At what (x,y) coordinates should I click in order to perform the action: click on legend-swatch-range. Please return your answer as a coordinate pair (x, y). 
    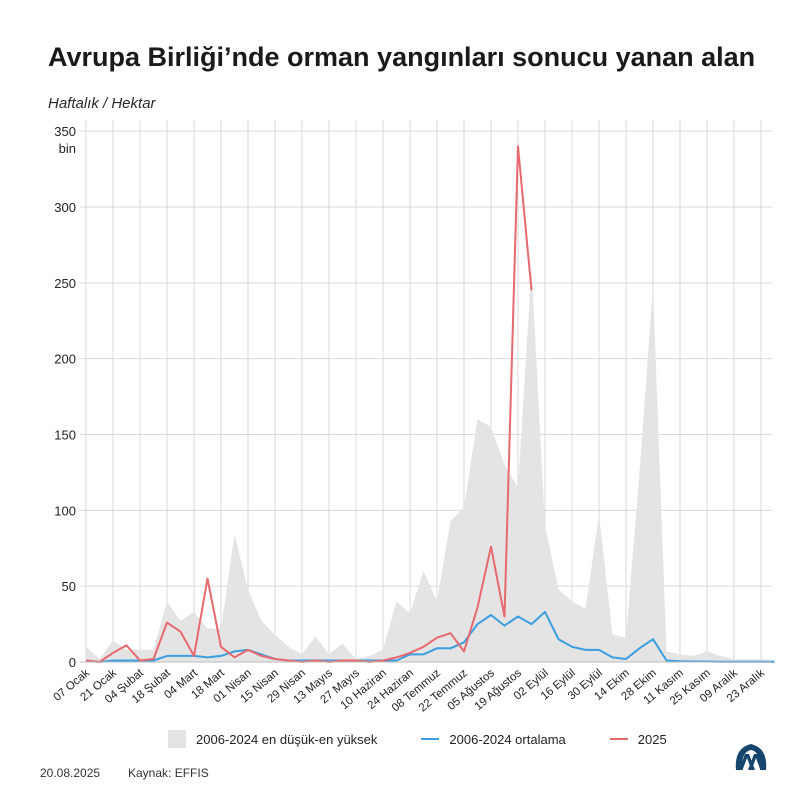
    Looking at the image, I should click on (177, 739).